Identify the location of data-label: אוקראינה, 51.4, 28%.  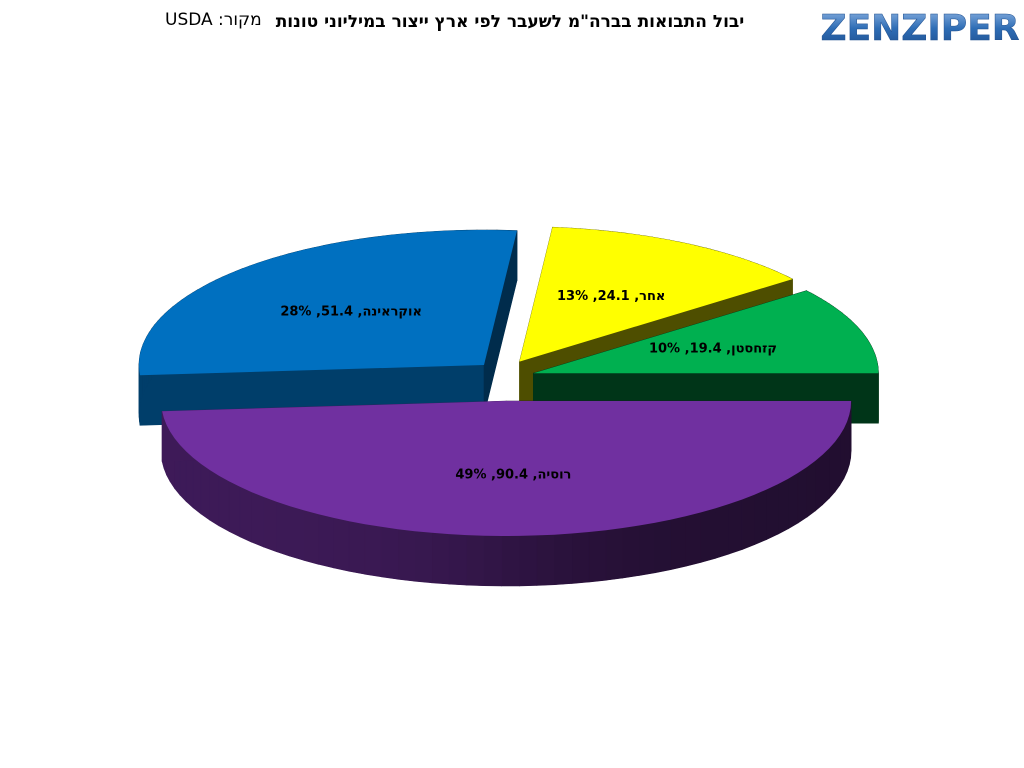
(351, 311).